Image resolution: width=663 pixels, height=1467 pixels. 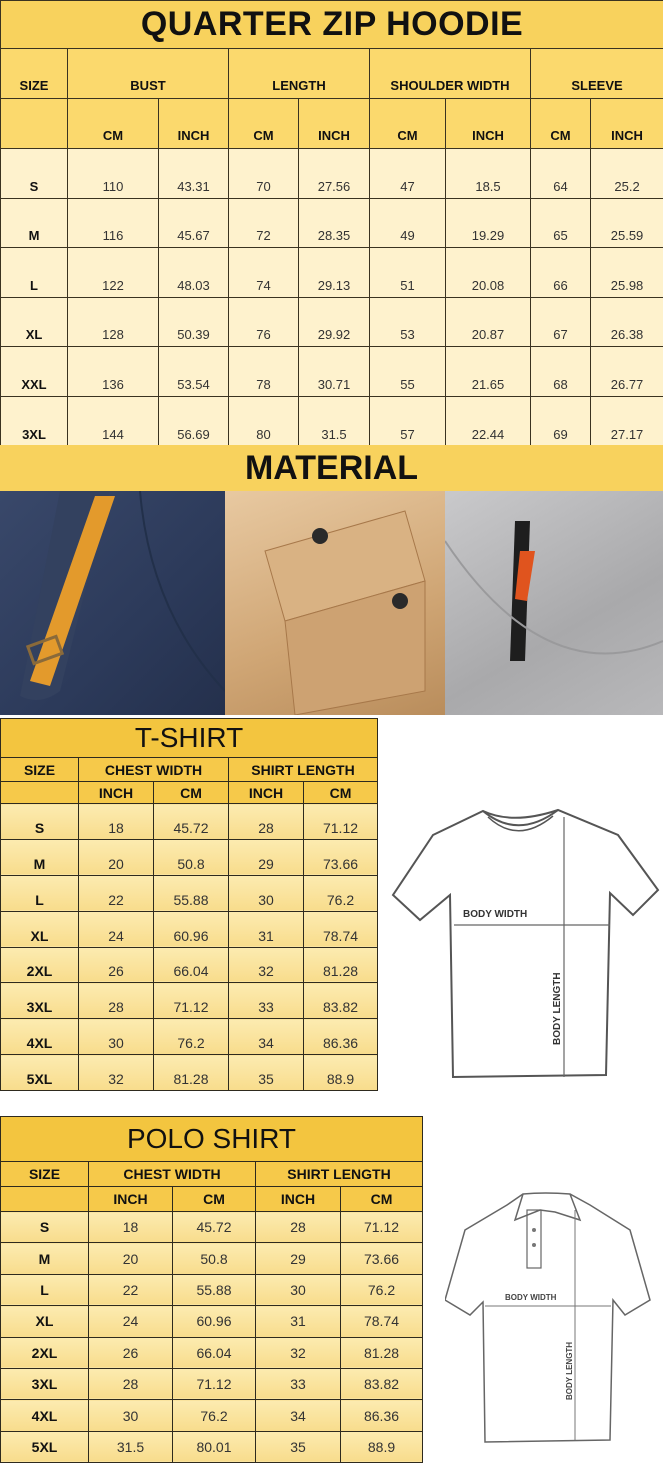 I want to click on value-cell: 22, so click(x=130, y=1290).